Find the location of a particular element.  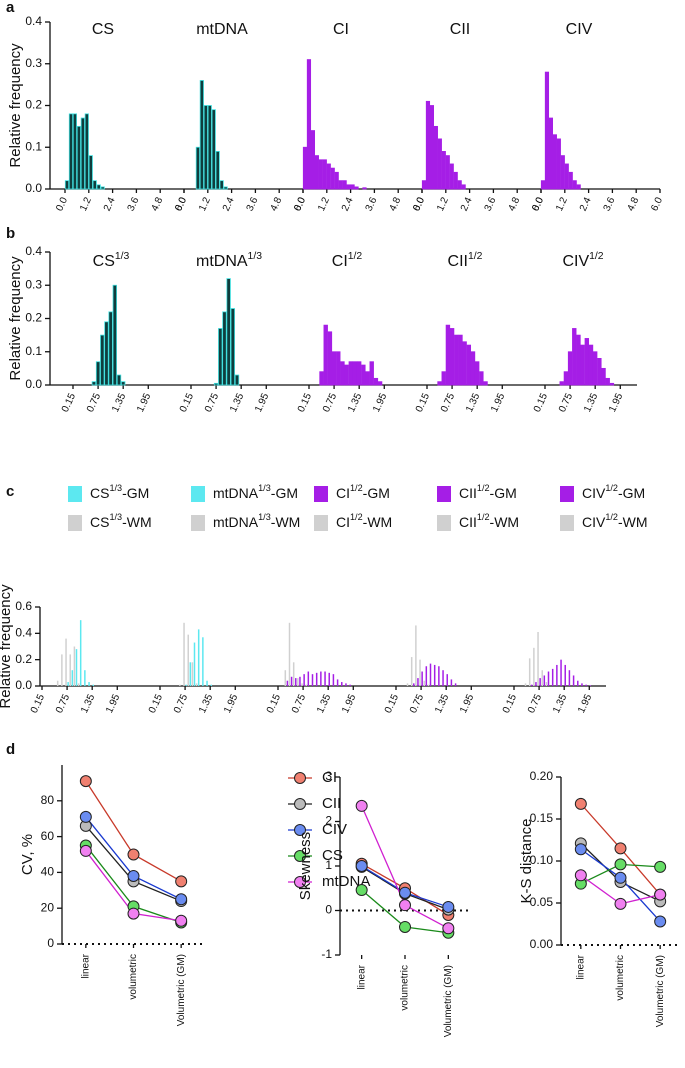

legend-label: CIV1/2-WM is located at coordinates (615, 520).